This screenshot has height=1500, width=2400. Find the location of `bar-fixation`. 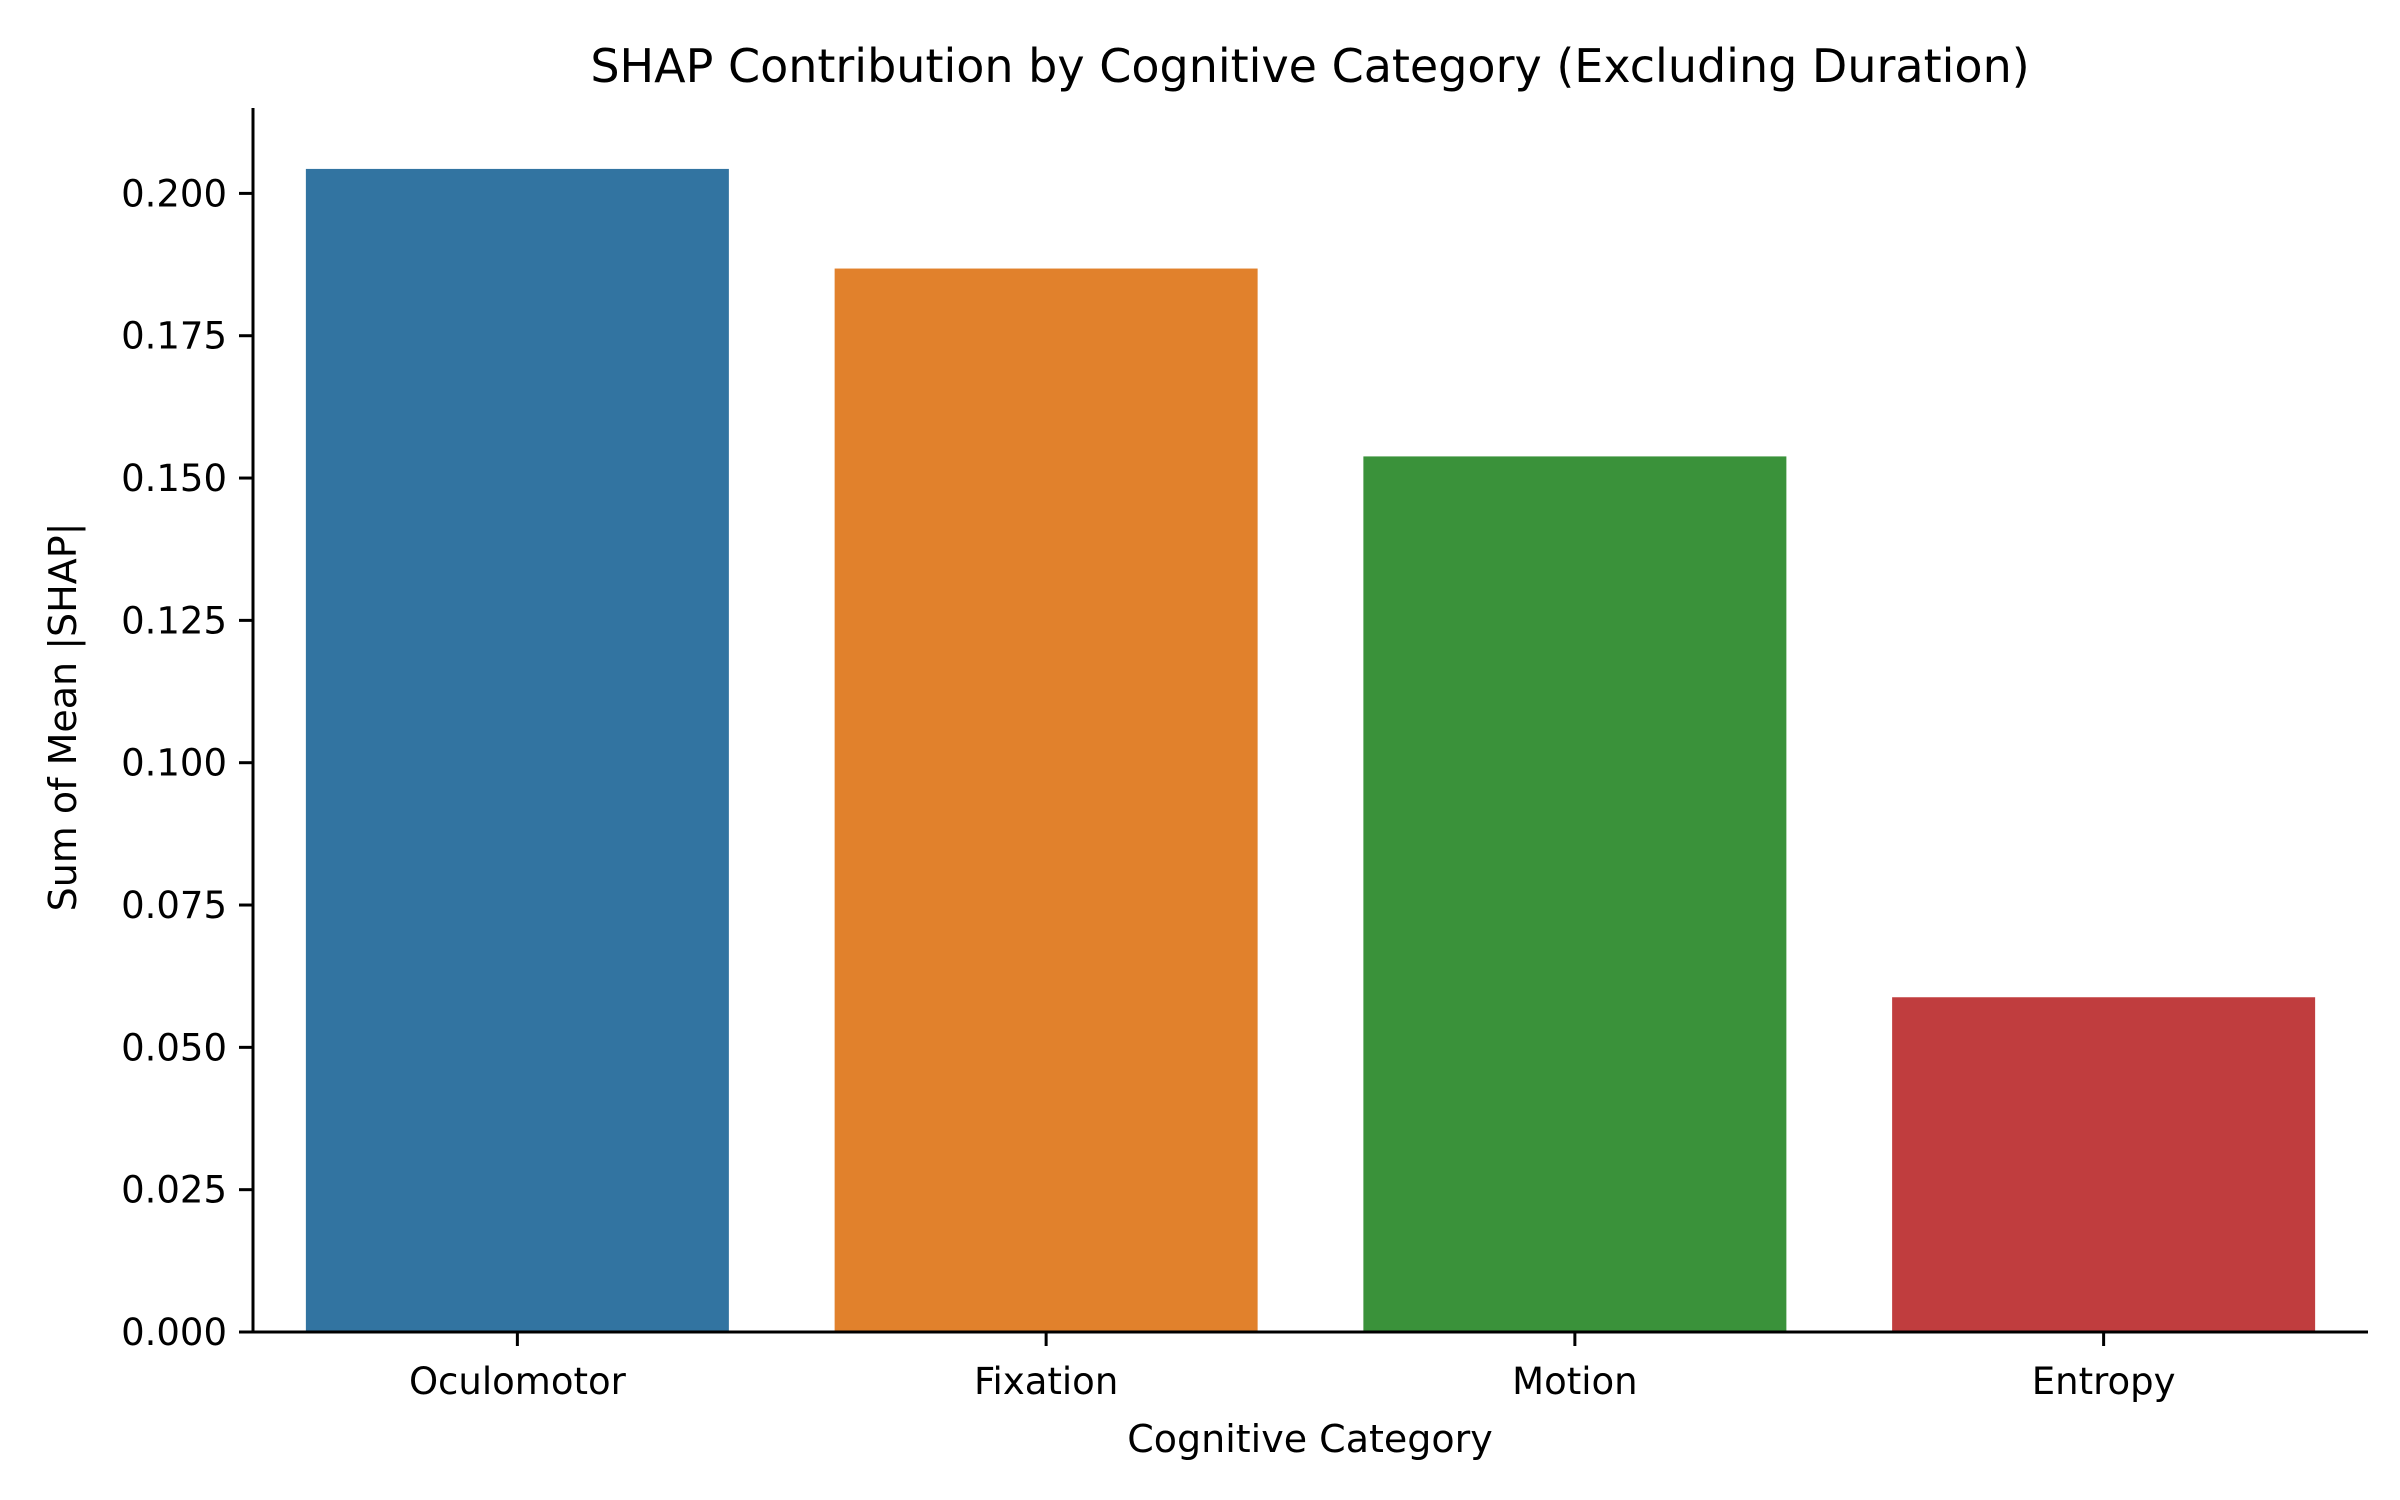

bar-fixation is located at coordinates (1046, 800).